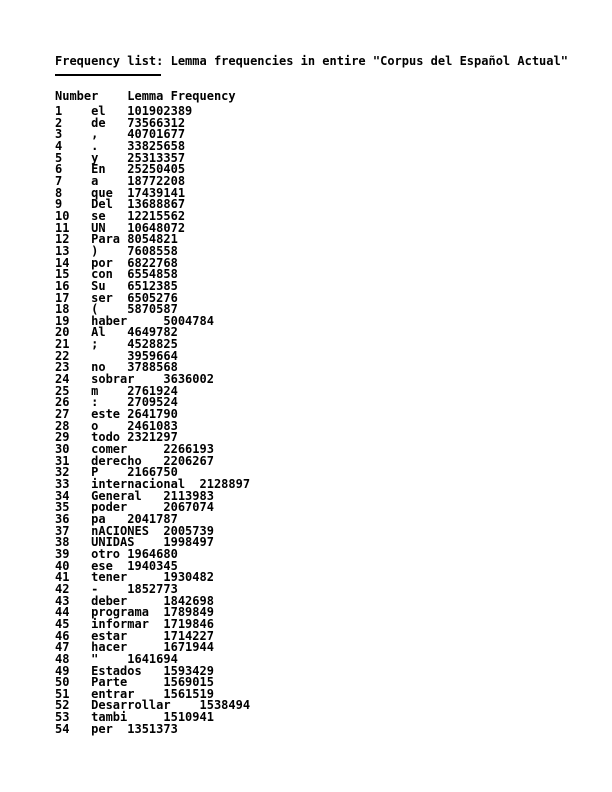  I want to click on table-row: 49 Estados 1593429, so click(134, 670).